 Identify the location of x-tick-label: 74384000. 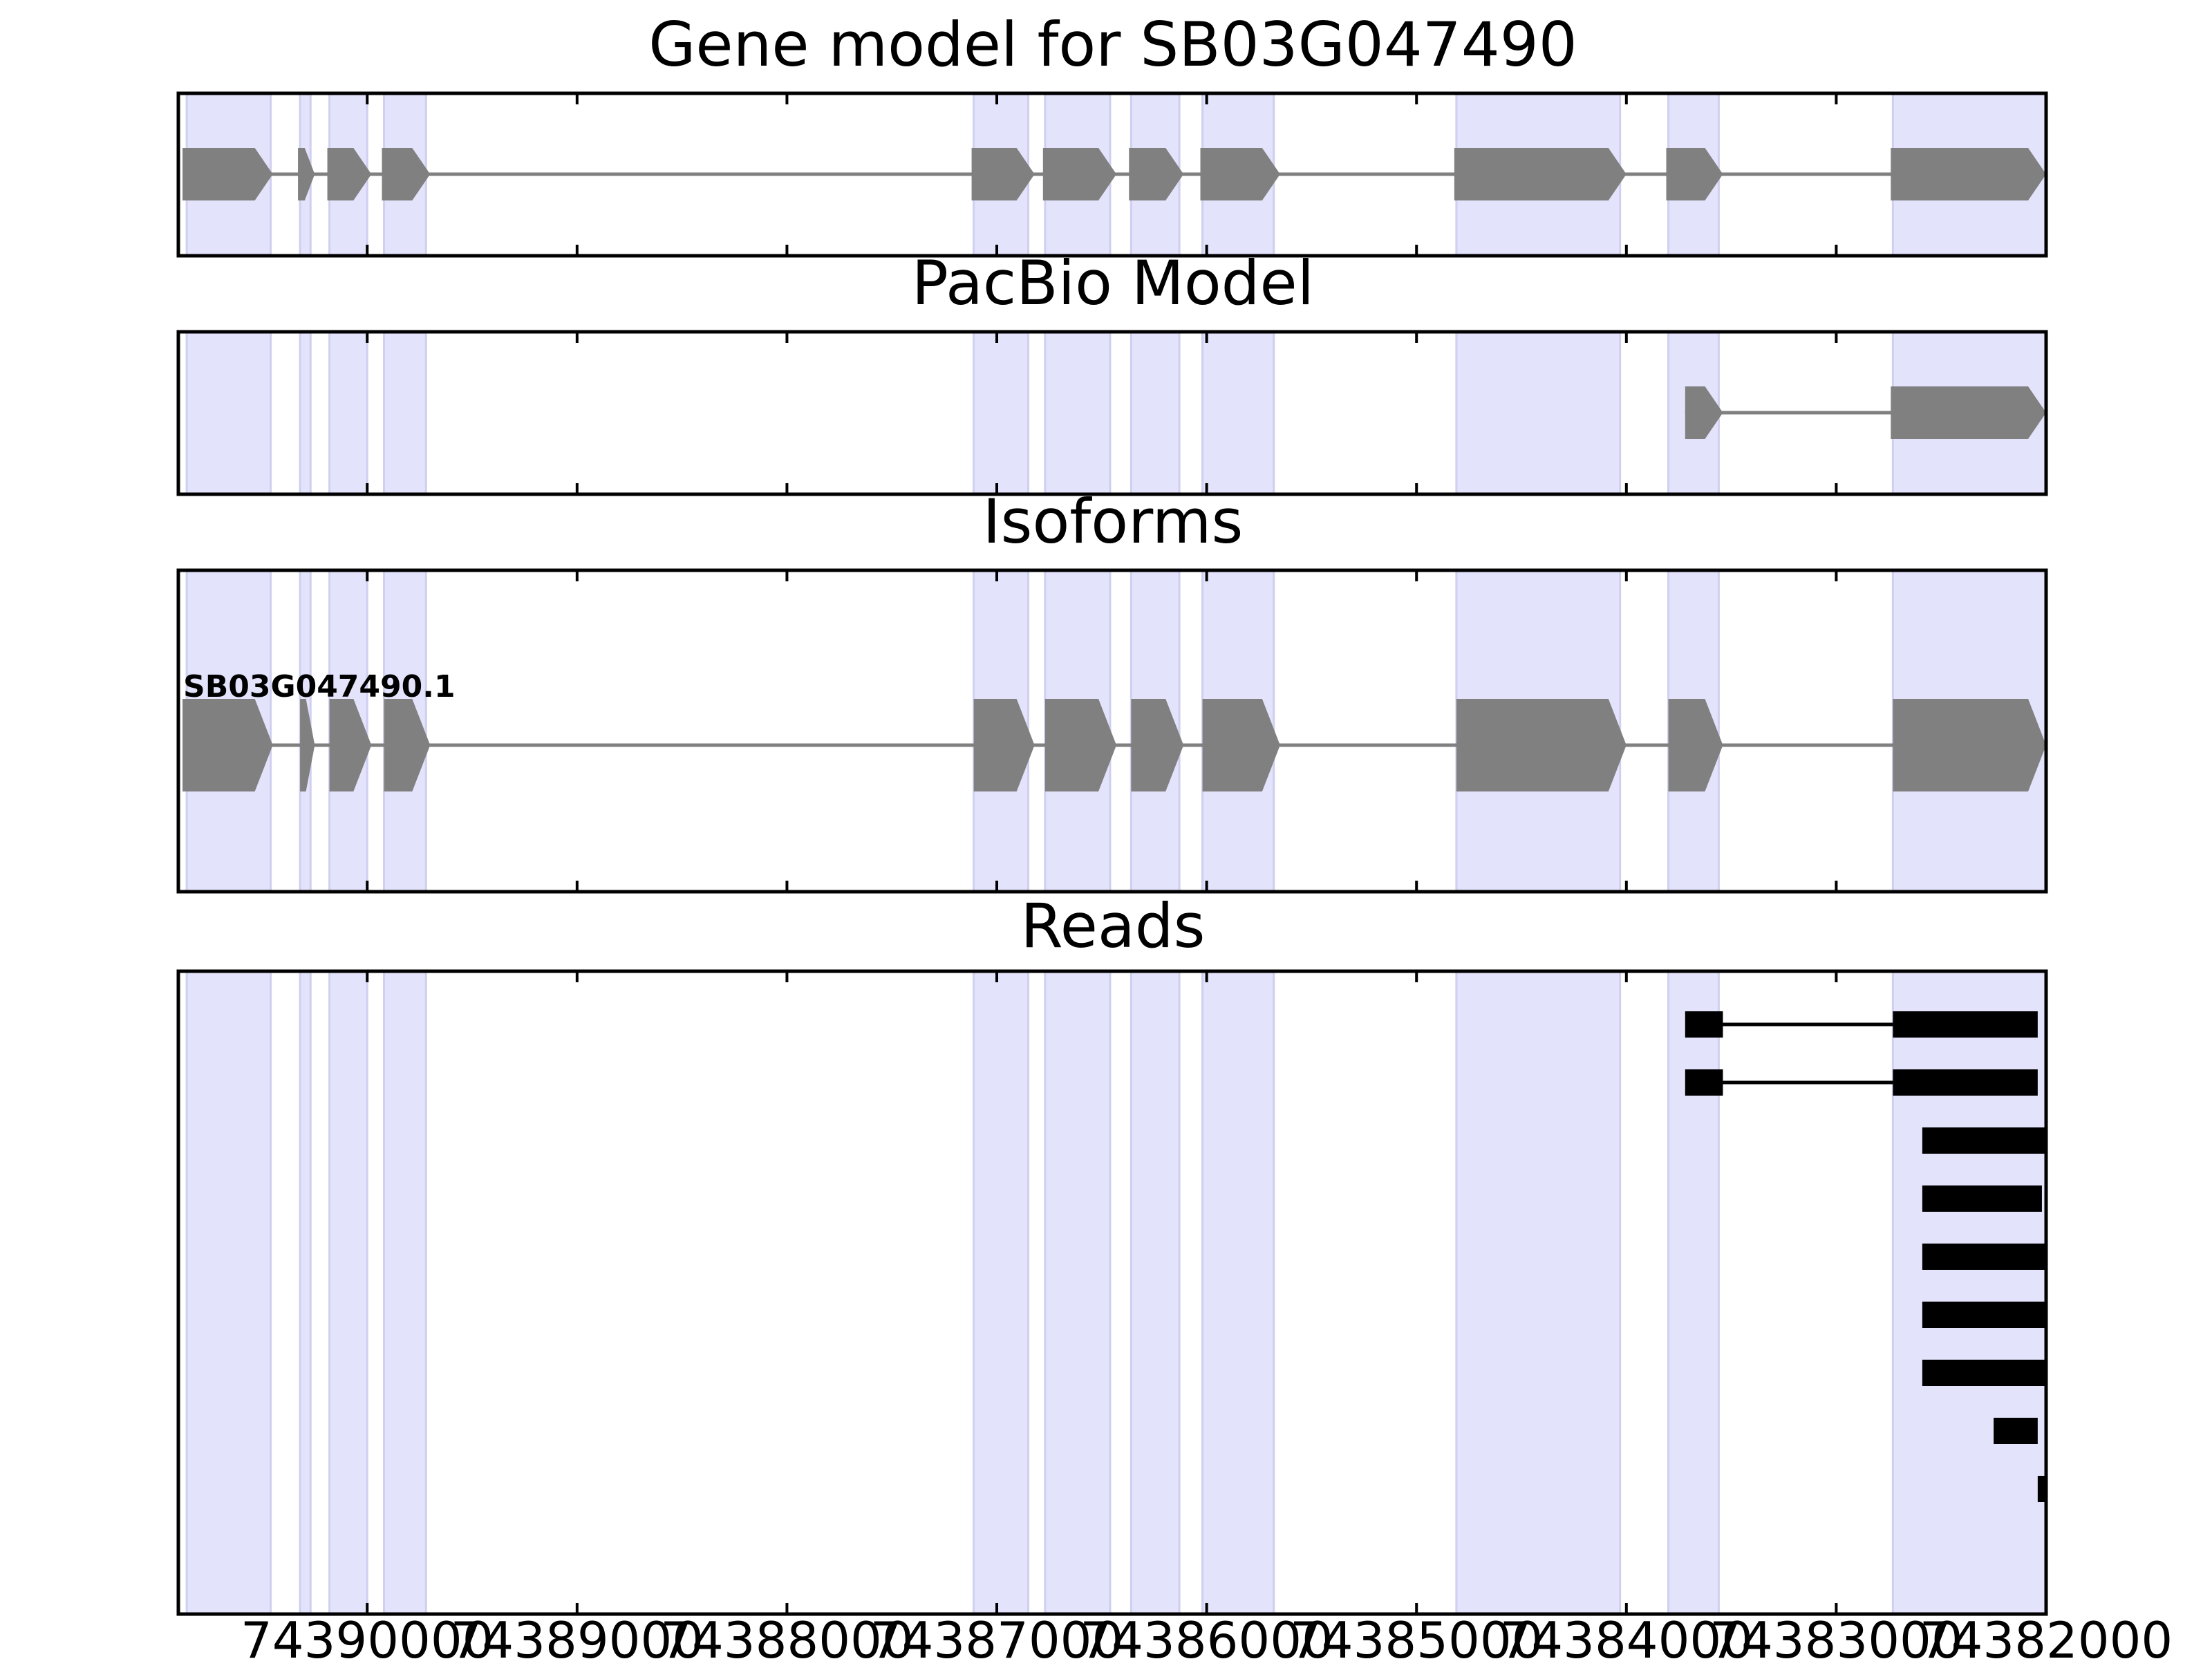
(1626, 1635).